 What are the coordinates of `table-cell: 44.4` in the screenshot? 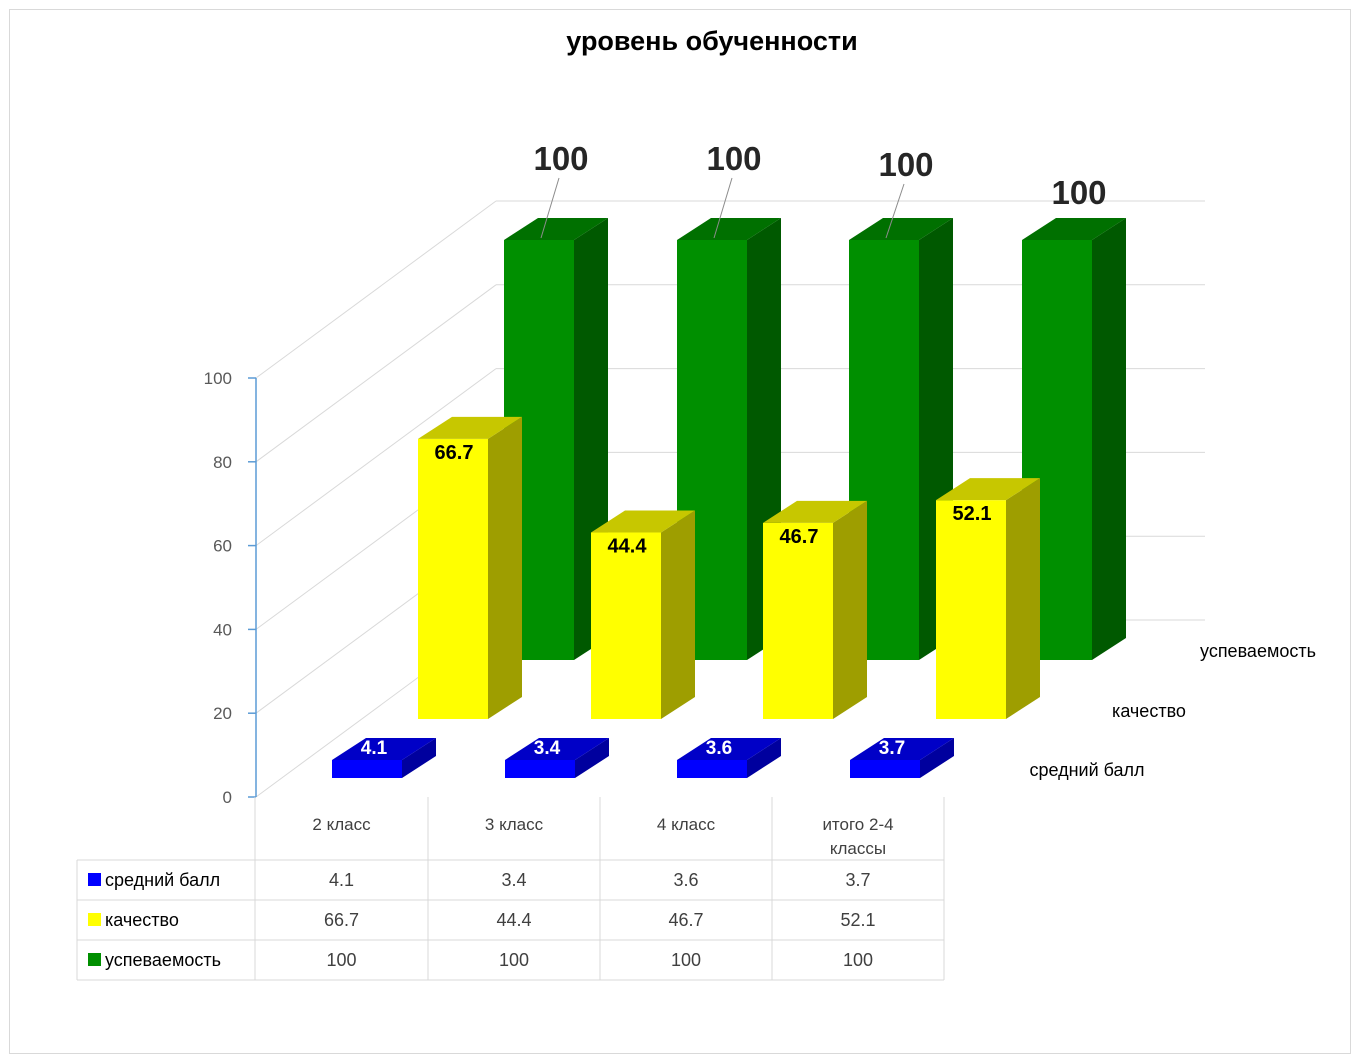 It's located at (513, 920).